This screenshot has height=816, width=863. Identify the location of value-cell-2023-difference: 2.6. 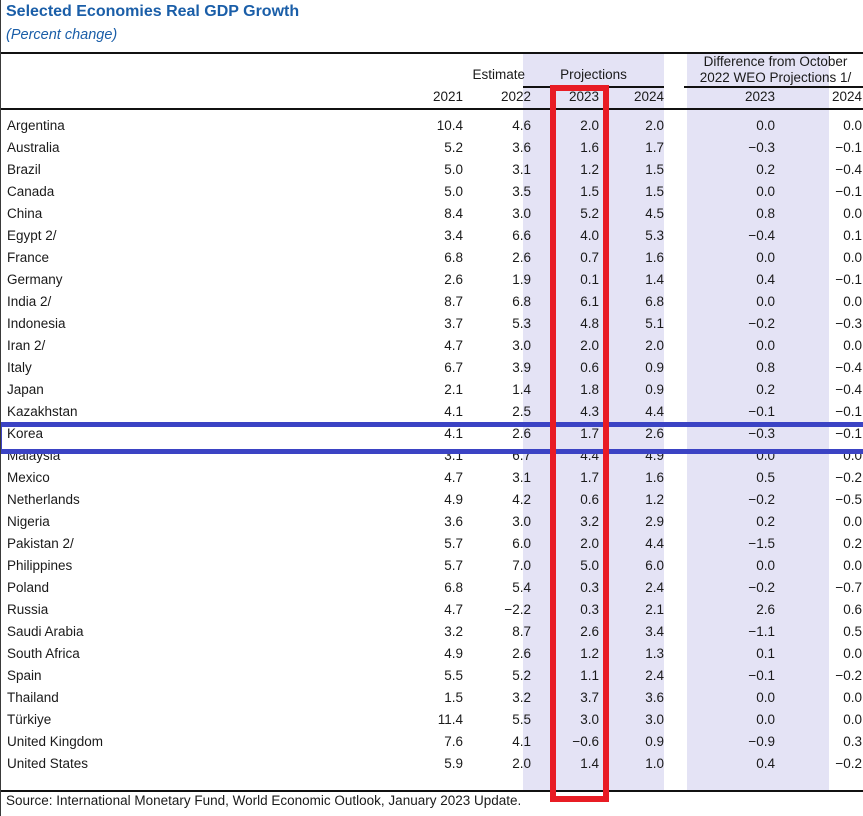
(765, 609).